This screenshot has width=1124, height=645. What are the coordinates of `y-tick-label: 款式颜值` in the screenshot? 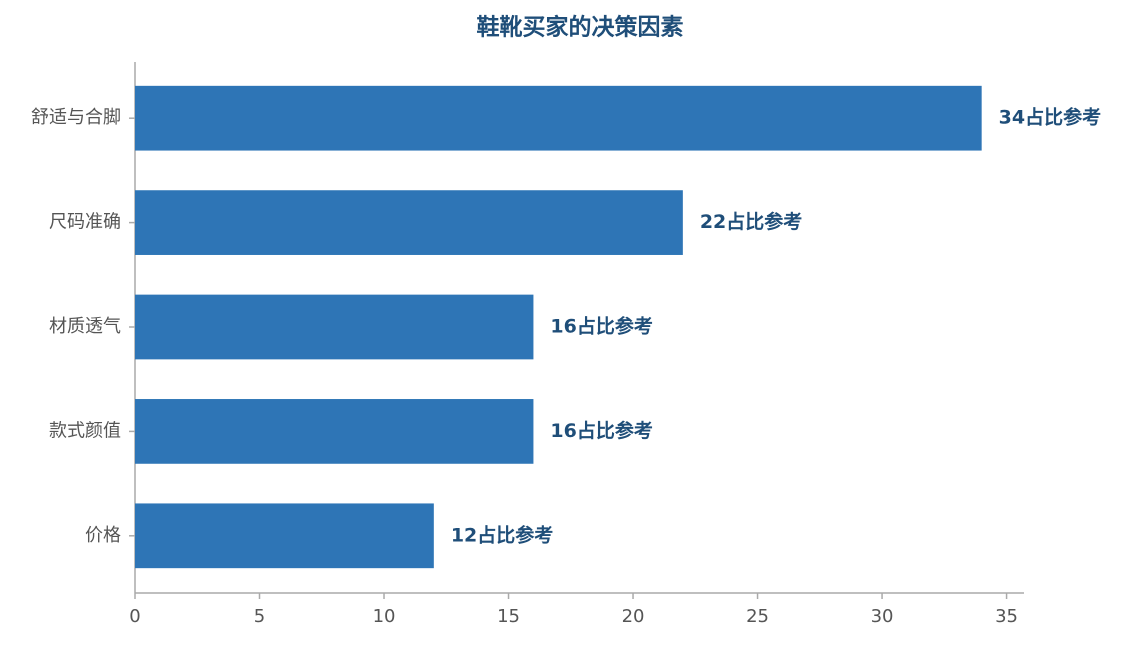 It's located at (85, 430).